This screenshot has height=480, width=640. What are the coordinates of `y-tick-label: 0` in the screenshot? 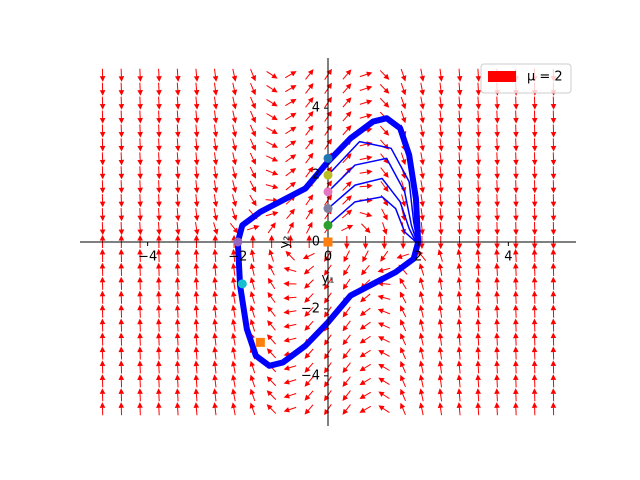 It's located at (316, 242).